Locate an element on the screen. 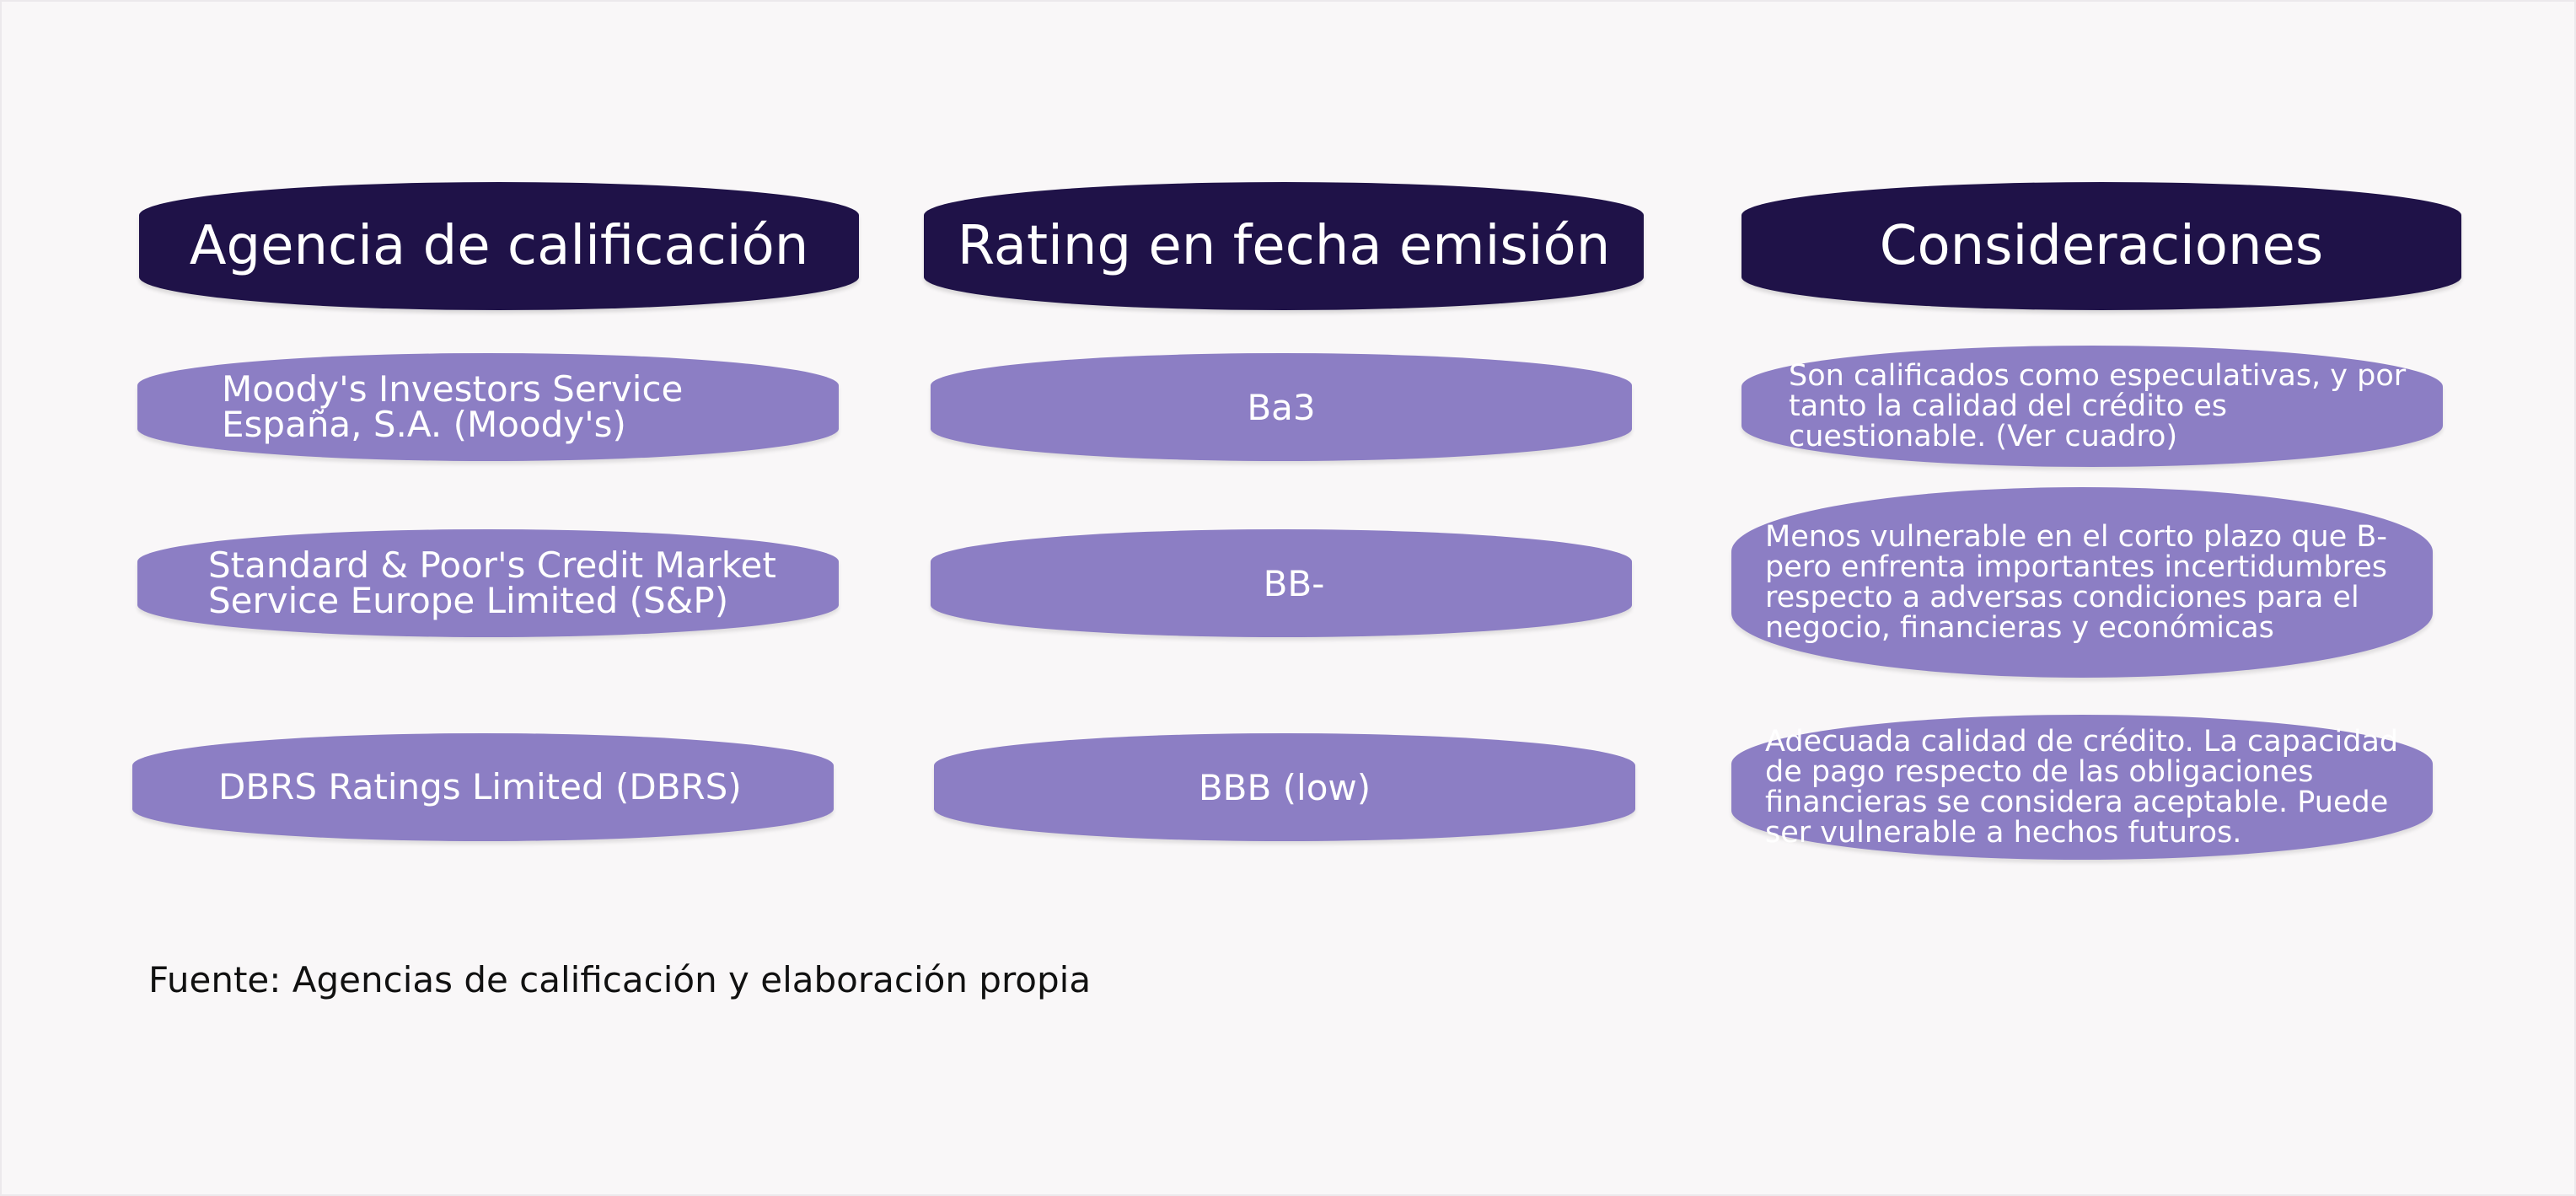 This screenshot has height=1196, width=2576. header-notes-label: Consideraciones is located at coordinates (2101, 246).